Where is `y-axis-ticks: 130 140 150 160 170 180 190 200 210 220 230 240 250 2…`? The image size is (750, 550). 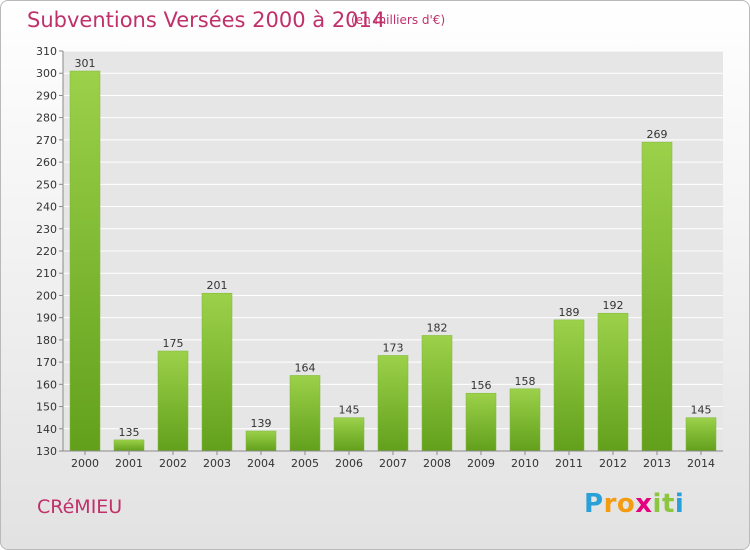
y-axis-ticks: 130 140 150 160 170 180 190 200 210 220 230 240 250 2… is located at coordinates (49, 251).